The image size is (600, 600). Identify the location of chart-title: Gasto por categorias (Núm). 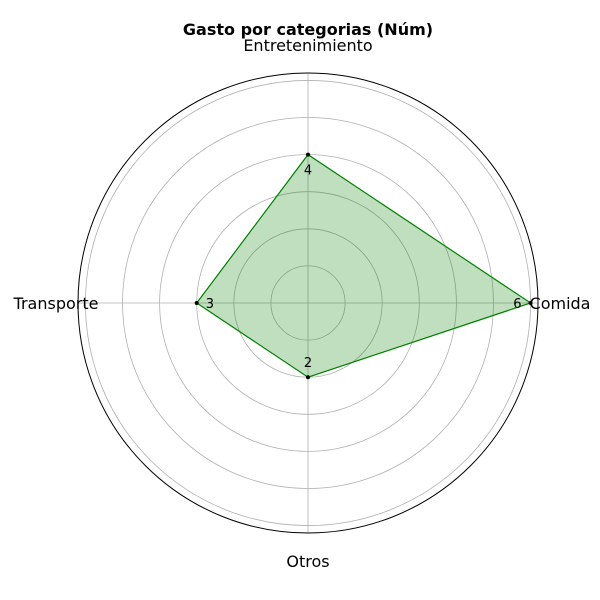
(308, 29).